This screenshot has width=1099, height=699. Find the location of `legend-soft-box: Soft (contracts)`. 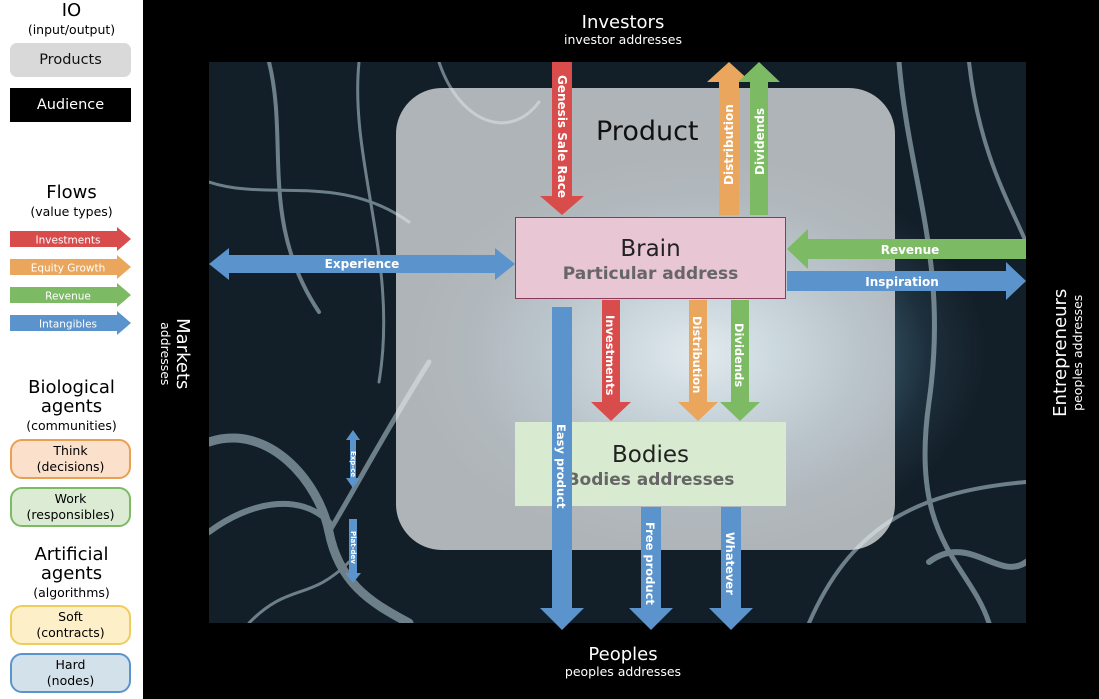

legend-soft-box: Soft (contracts) is located at coordinates (70, 625).